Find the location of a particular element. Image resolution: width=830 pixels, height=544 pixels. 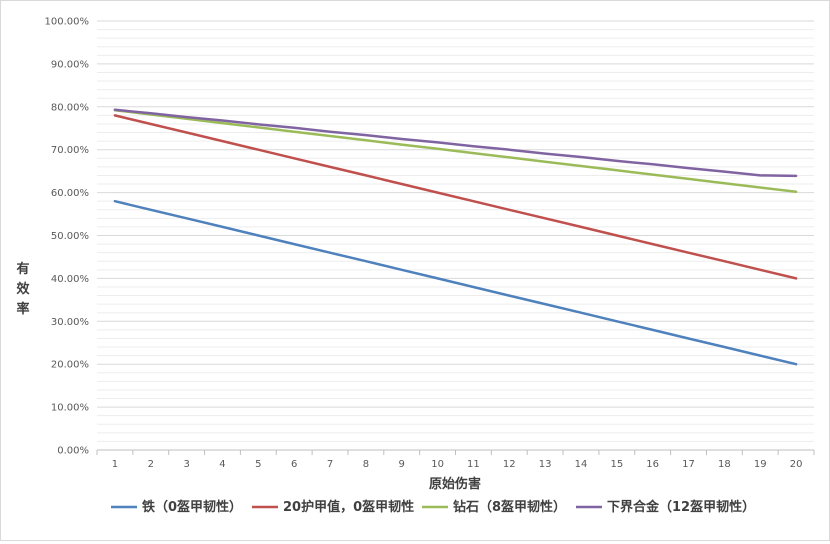

legend-label-1: 铁（0盔甲韧性） is located at coordinates (191, 507).